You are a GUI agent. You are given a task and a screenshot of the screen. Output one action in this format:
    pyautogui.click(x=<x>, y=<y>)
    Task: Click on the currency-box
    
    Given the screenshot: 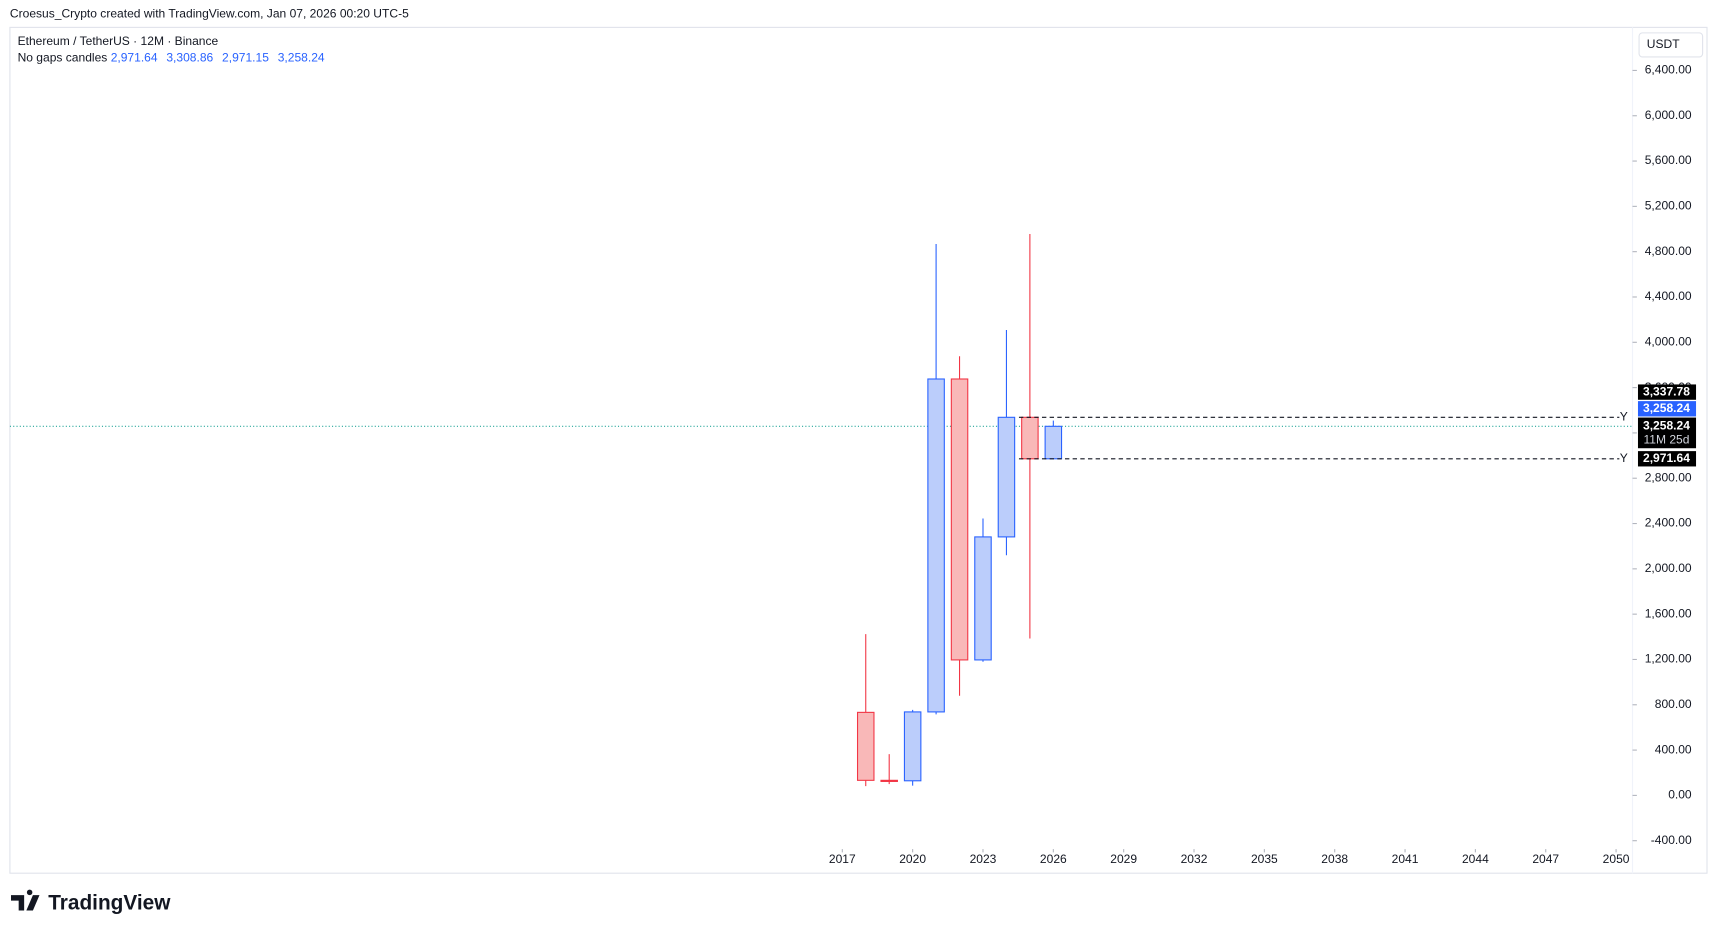 What is the action you would take?
    pyautogui.click(x=1671, y=45)
    